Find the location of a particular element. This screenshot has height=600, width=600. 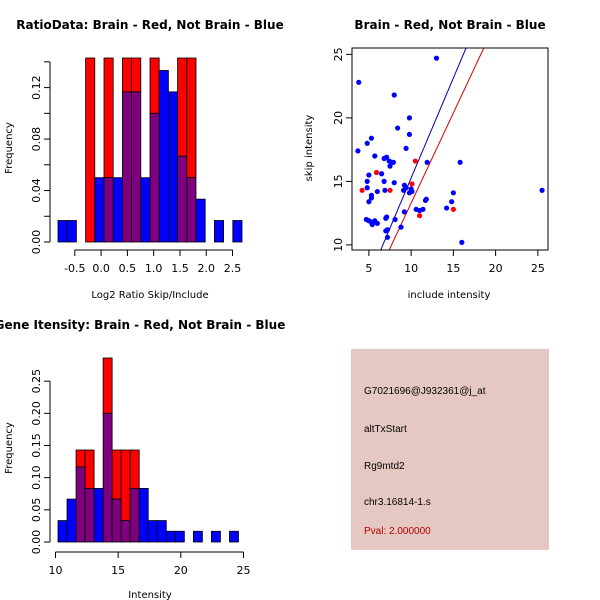

genomic-location: chr3.16814-1.s is located at coordinates (397, 502).